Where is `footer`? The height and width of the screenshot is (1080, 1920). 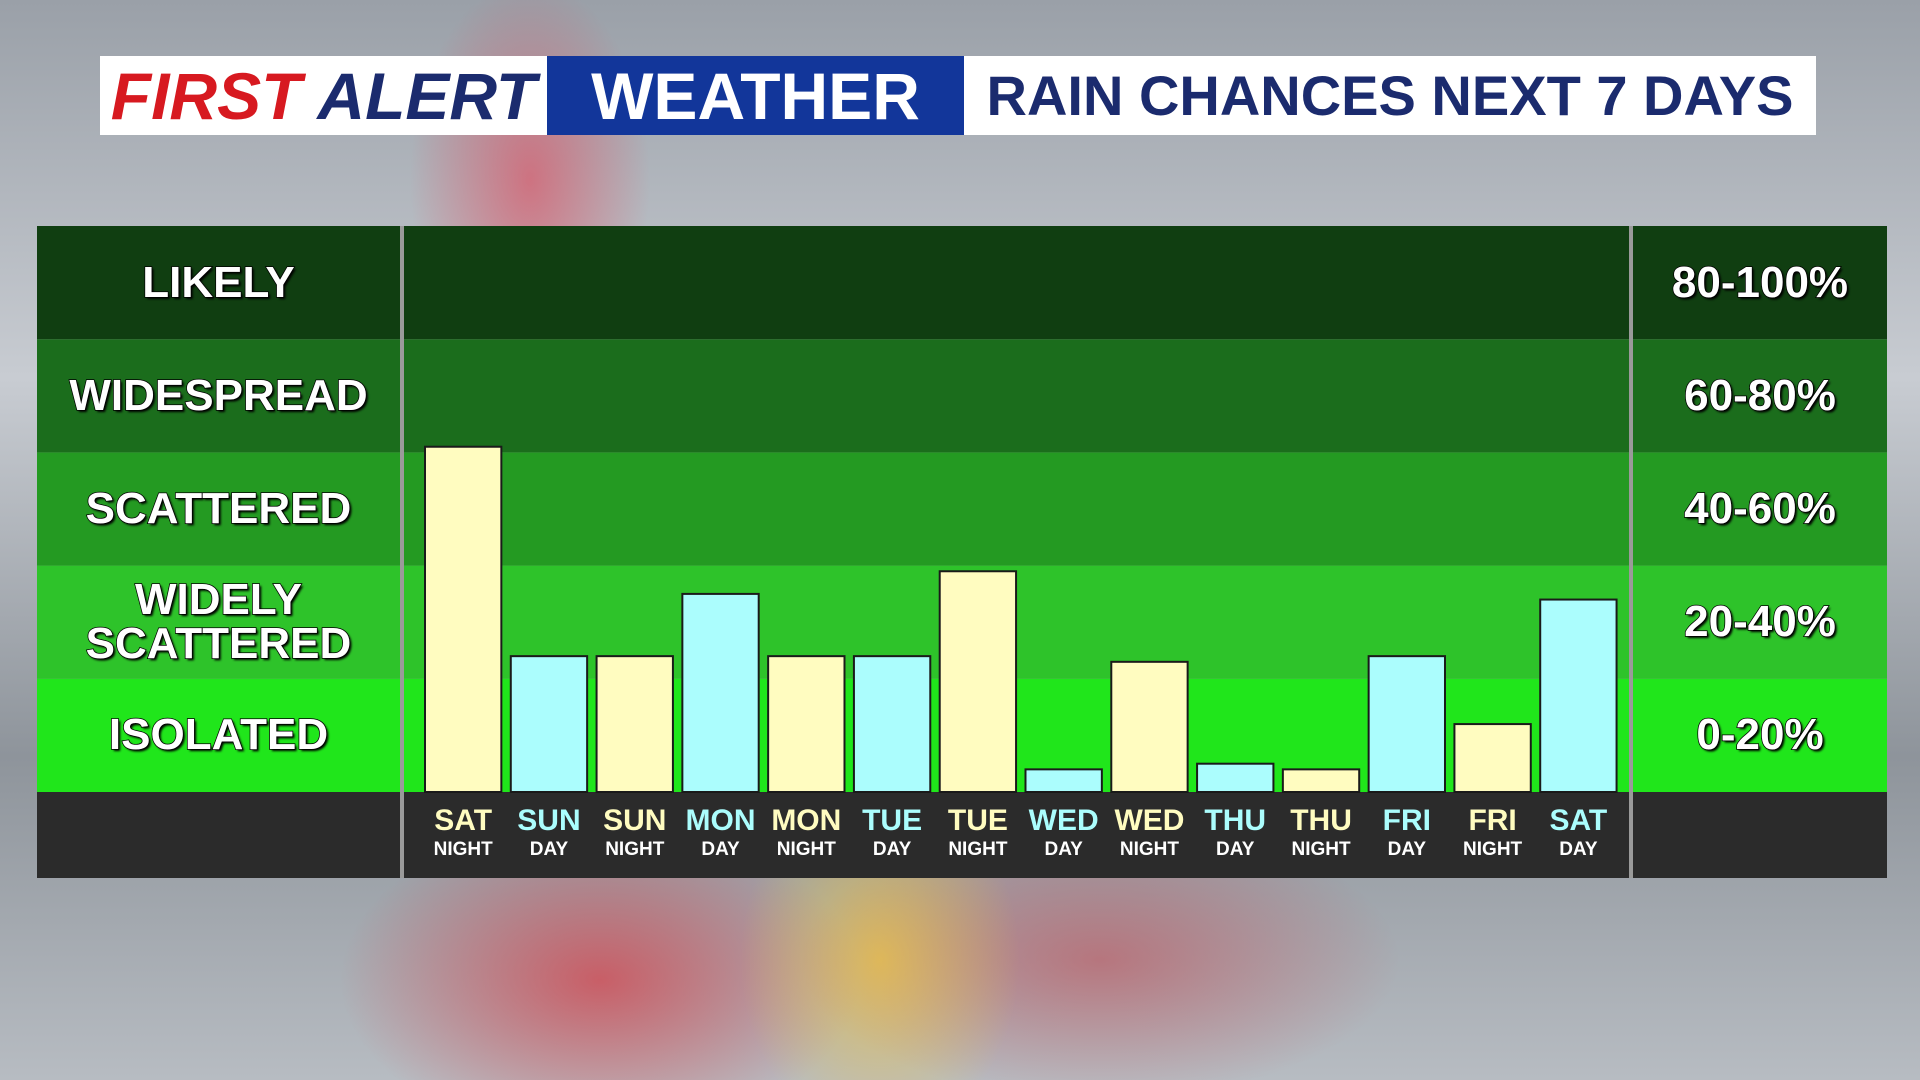
footer is located at coordinates (962, 835).